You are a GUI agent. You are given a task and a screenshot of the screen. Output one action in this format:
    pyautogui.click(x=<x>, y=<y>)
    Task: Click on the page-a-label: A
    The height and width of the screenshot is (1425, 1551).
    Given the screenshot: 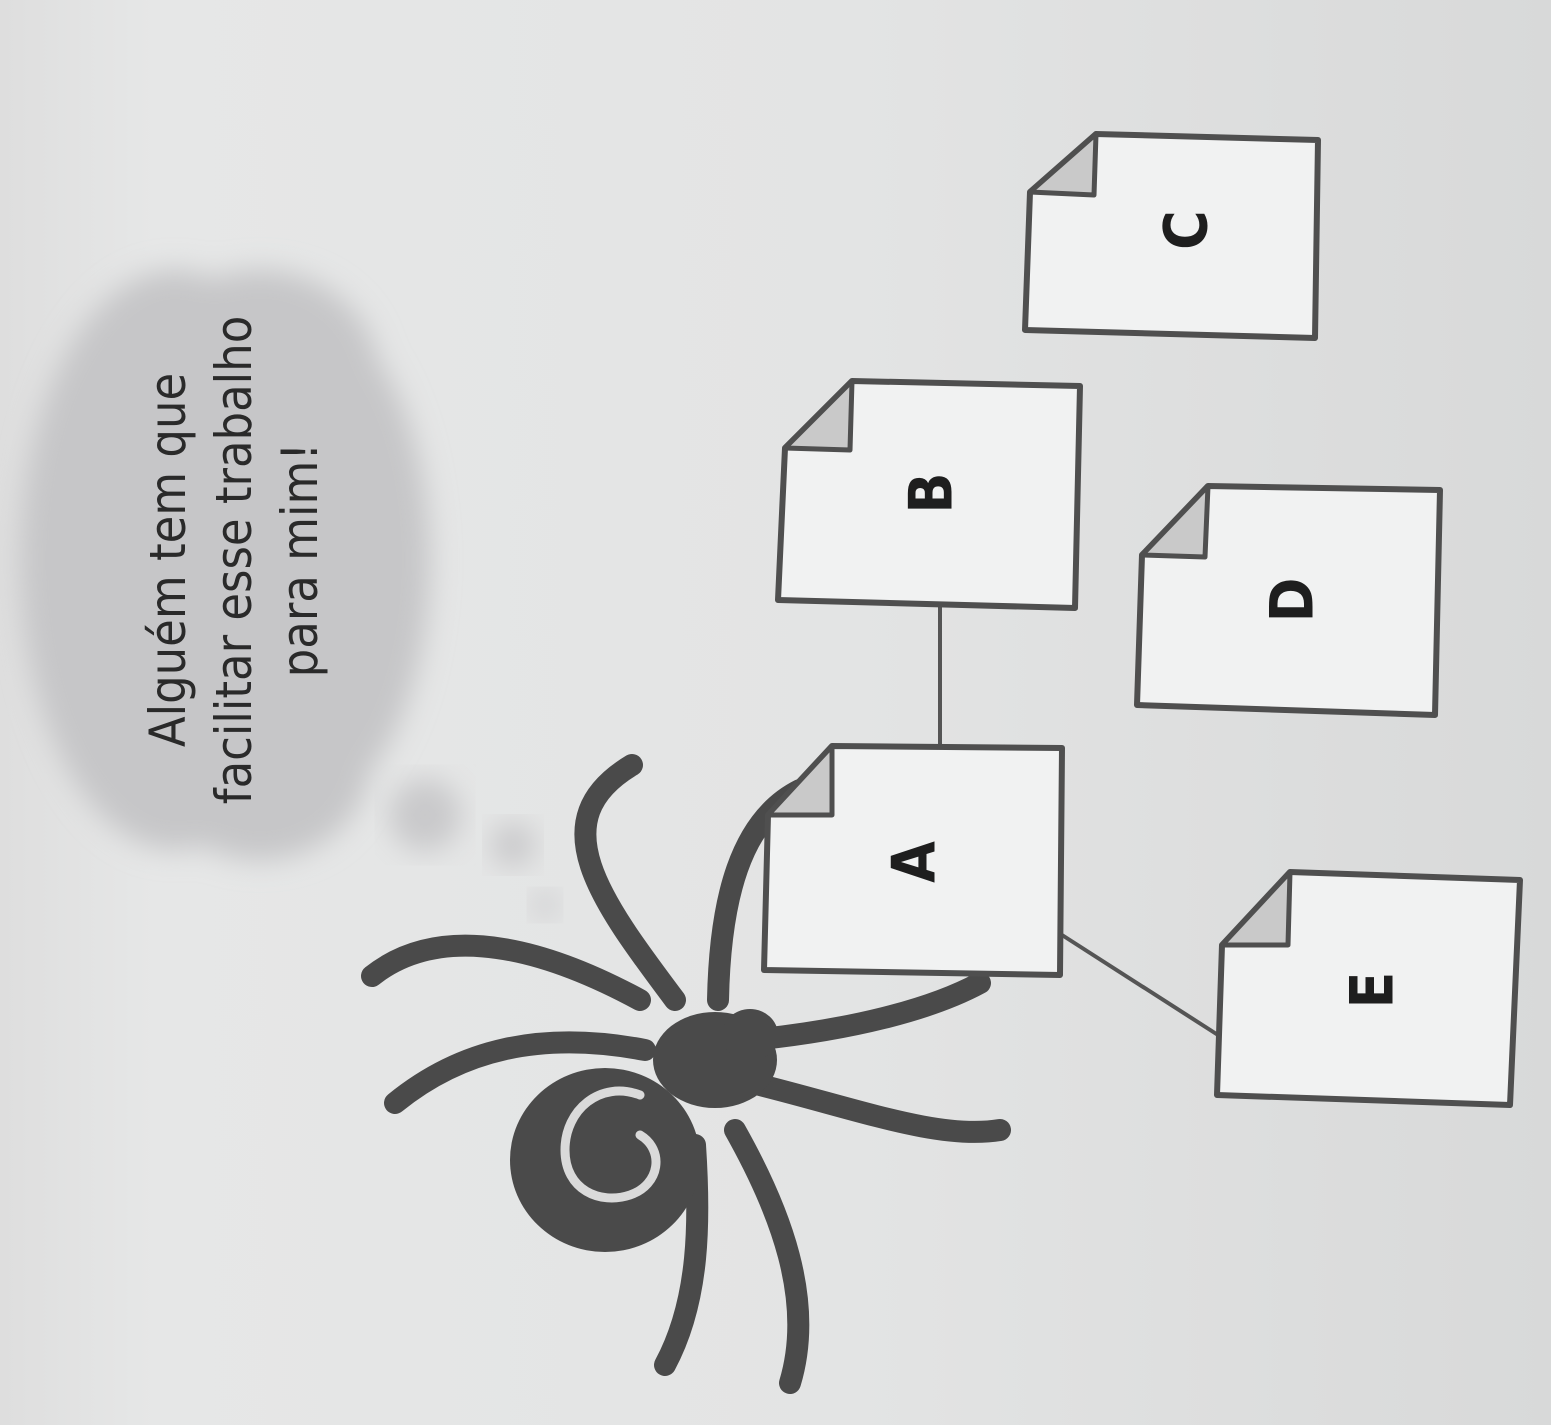 What is the action you would take?
    pyautogui.click(x=915, y=862)
    